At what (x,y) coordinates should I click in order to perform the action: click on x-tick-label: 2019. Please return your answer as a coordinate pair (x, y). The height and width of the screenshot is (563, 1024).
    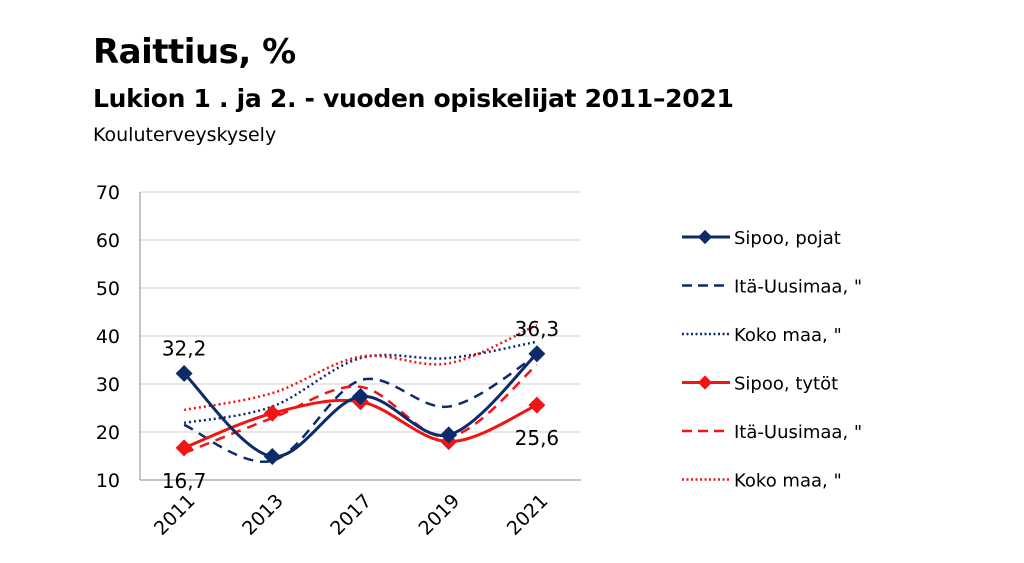
    Looking at the image, I should click on (439, 515).